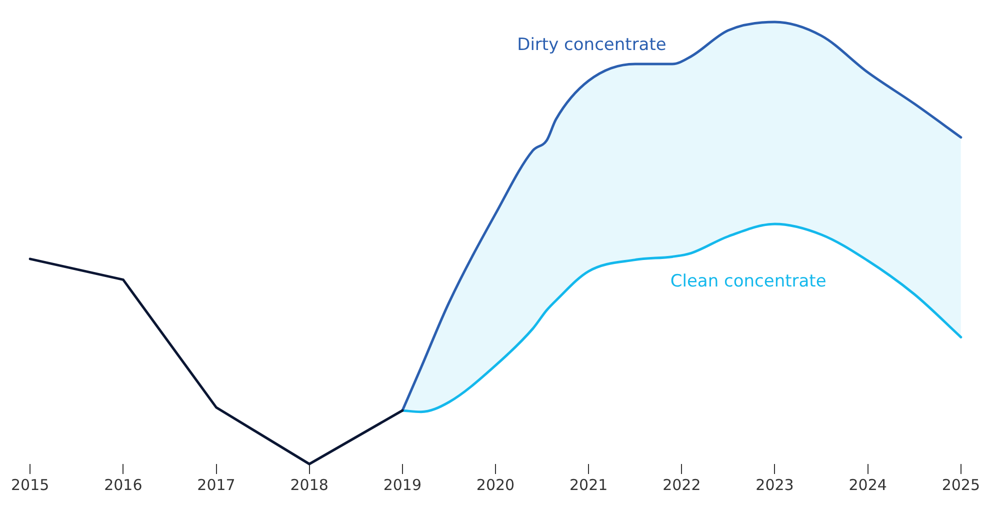  Describe the element at coordinates (588, 485) in the screenshot. I see `x-tick-label: 2021` at that location.